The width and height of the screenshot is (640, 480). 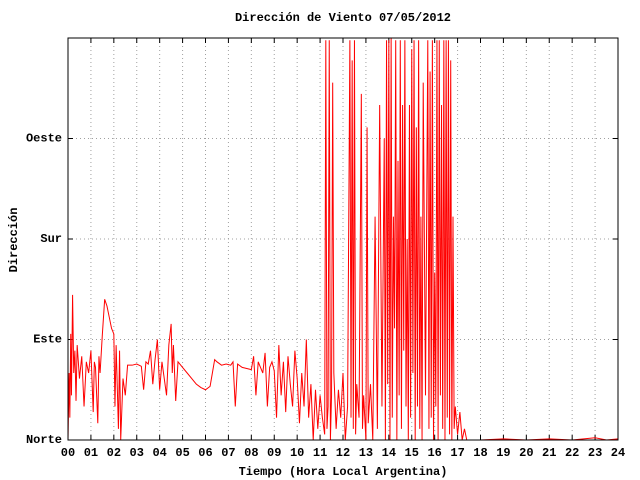 What do you see at coordinates (320, 453) in the screenshot?
I see `x-tick-label: 11` at bounding box center [320, 453].